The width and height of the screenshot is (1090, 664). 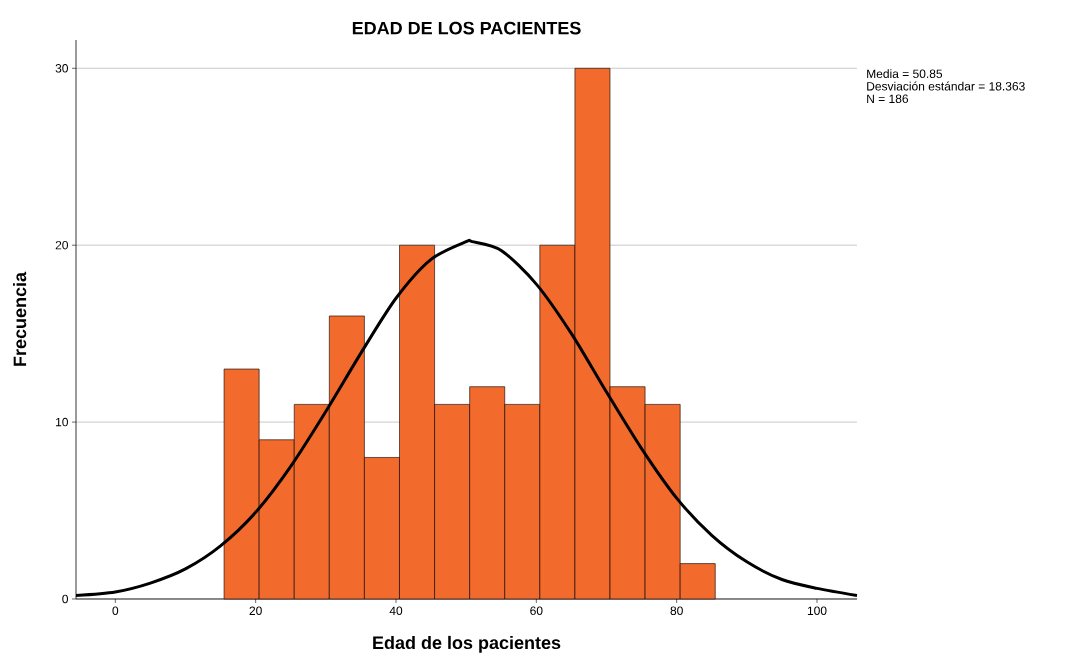 I want to click on y-tick-label: 20, so click(x=62, y=245).